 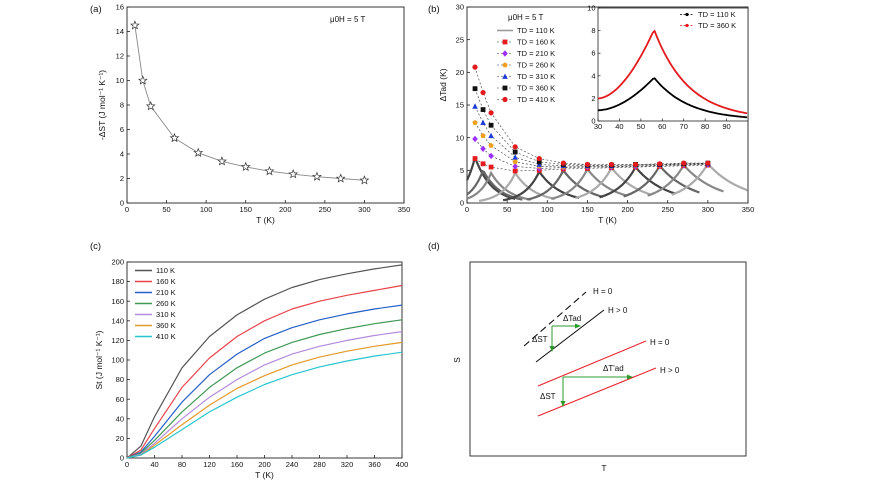 What do you see at coordinates (292, 464) in the screenshot?
I see `chart-c-xtick-label: 240` at bounding box center [292, 464].